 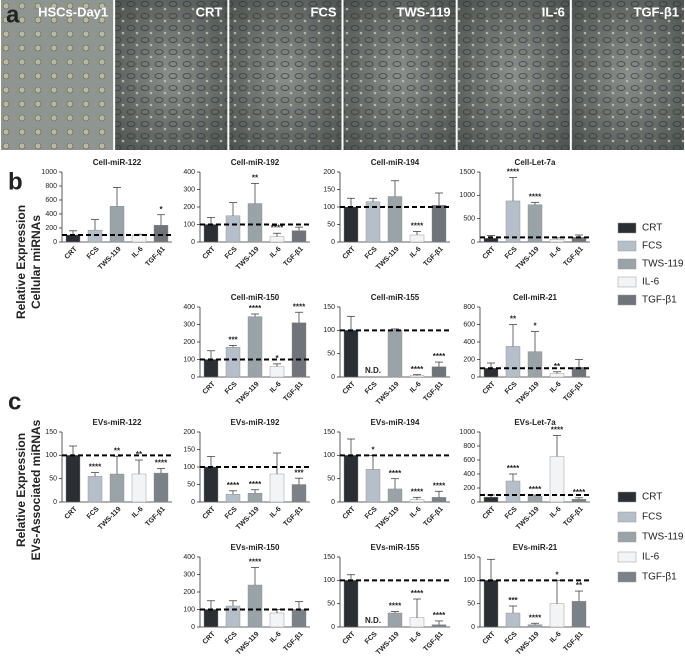 What do you see at coordinates (373, 370) in the screenshot?
I see `significance-label: N.D.` at bounding box center [373, 370].